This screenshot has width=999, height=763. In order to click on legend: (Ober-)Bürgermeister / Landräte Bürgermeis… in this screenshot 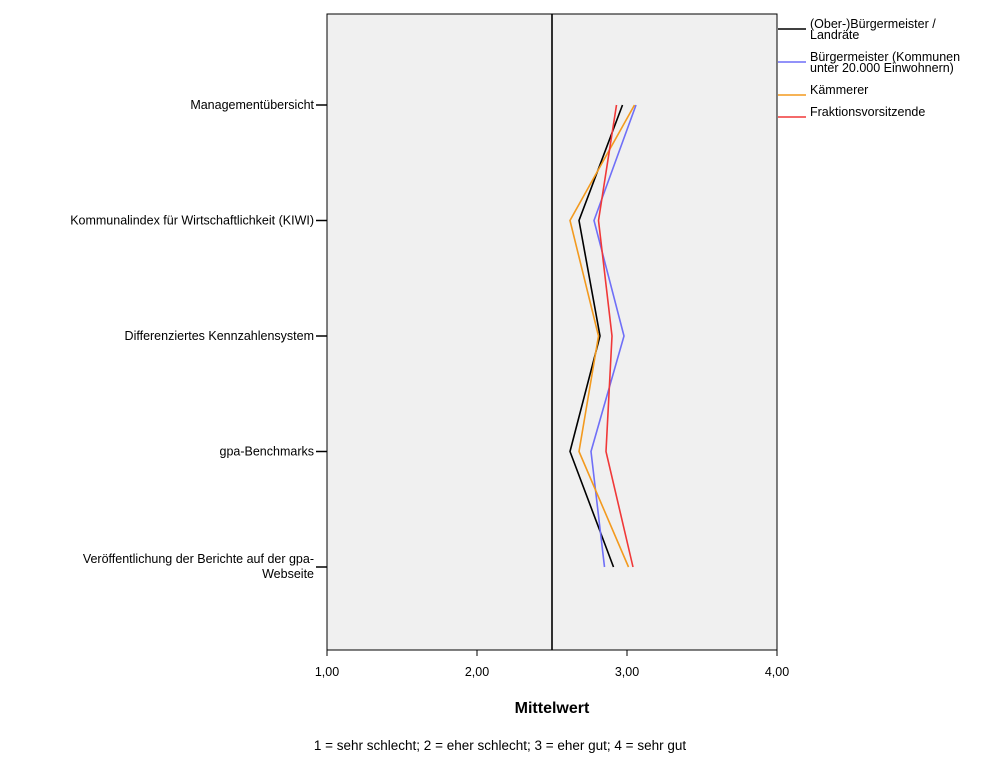, I will do `click(869, 68)`.